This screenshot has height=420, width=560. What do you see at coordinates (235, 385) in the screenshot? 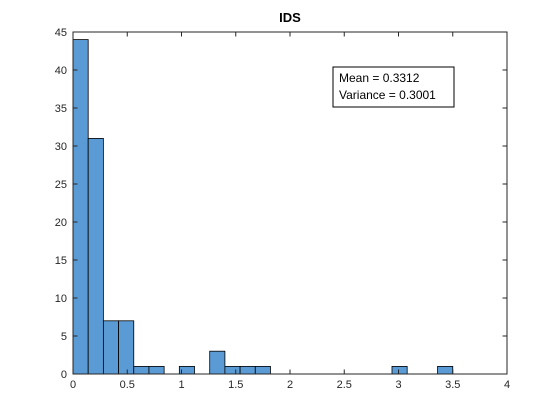
I see `x-tick-label: 1.5` at bounding box center [235, 385].